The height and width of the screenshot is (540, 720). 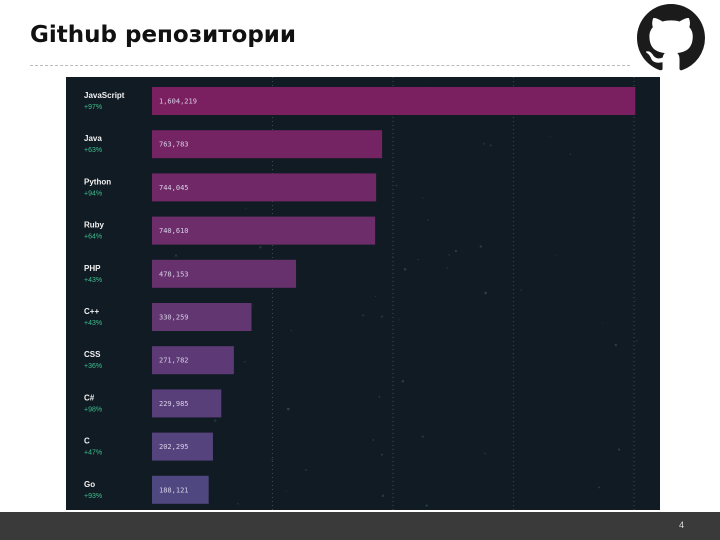 I want to click on bar-ruby, so click(x=264, y=230).